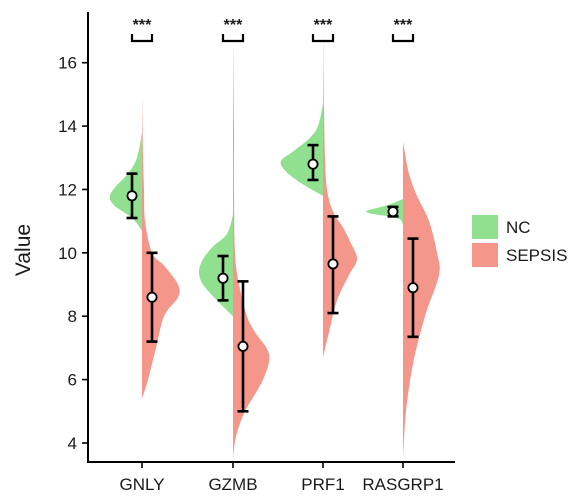  Describe the element at coordinates (161, 246) in the screenshot. I see `violin-sepsis-gnly` at that location.